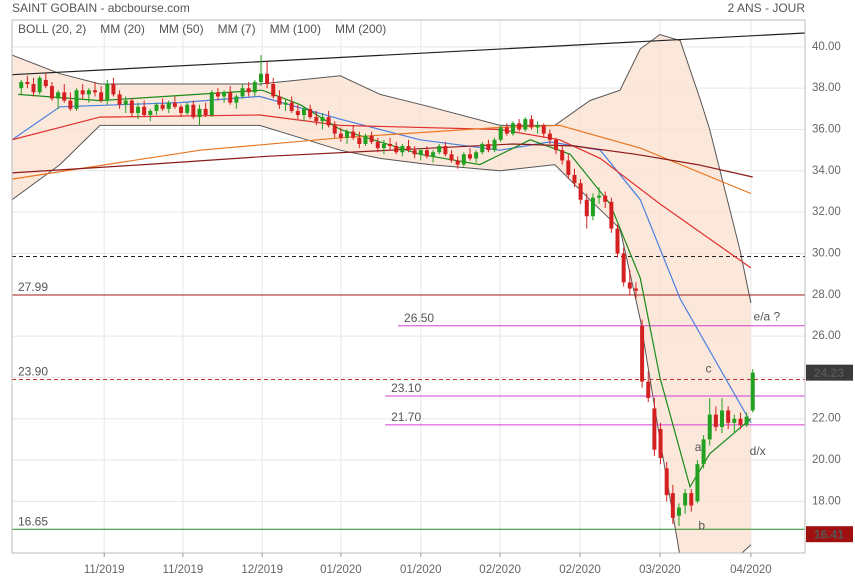 The image size is (855, 580). I want to click on y-tick-label: 40.00, so click(826, 47).